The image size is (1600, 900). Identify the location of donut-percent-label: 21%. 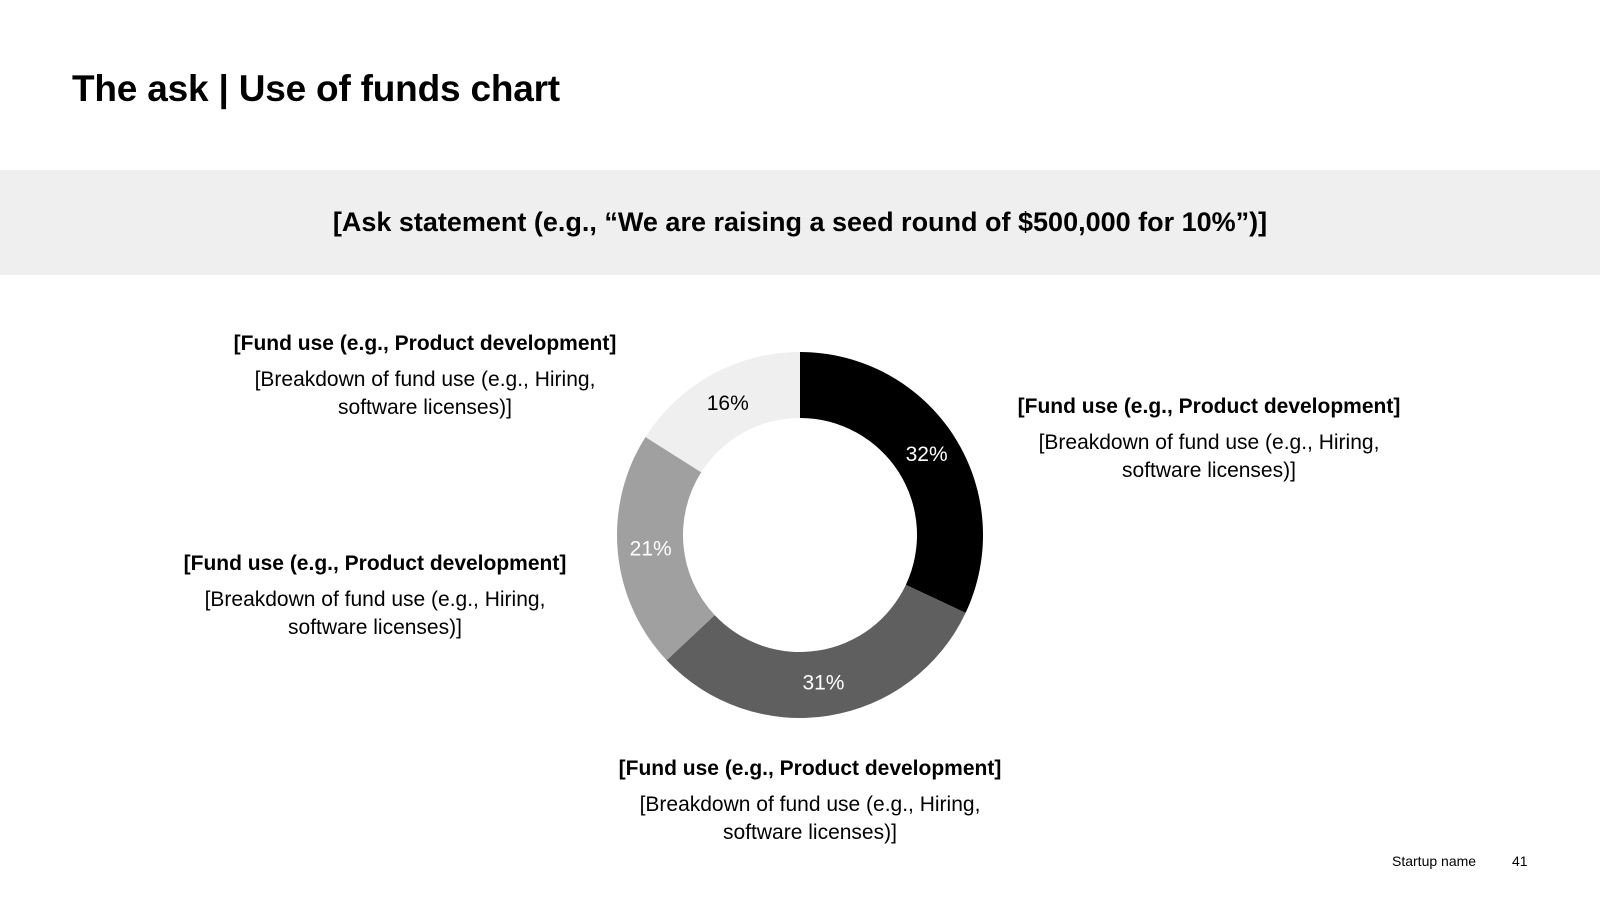
(651, 549).